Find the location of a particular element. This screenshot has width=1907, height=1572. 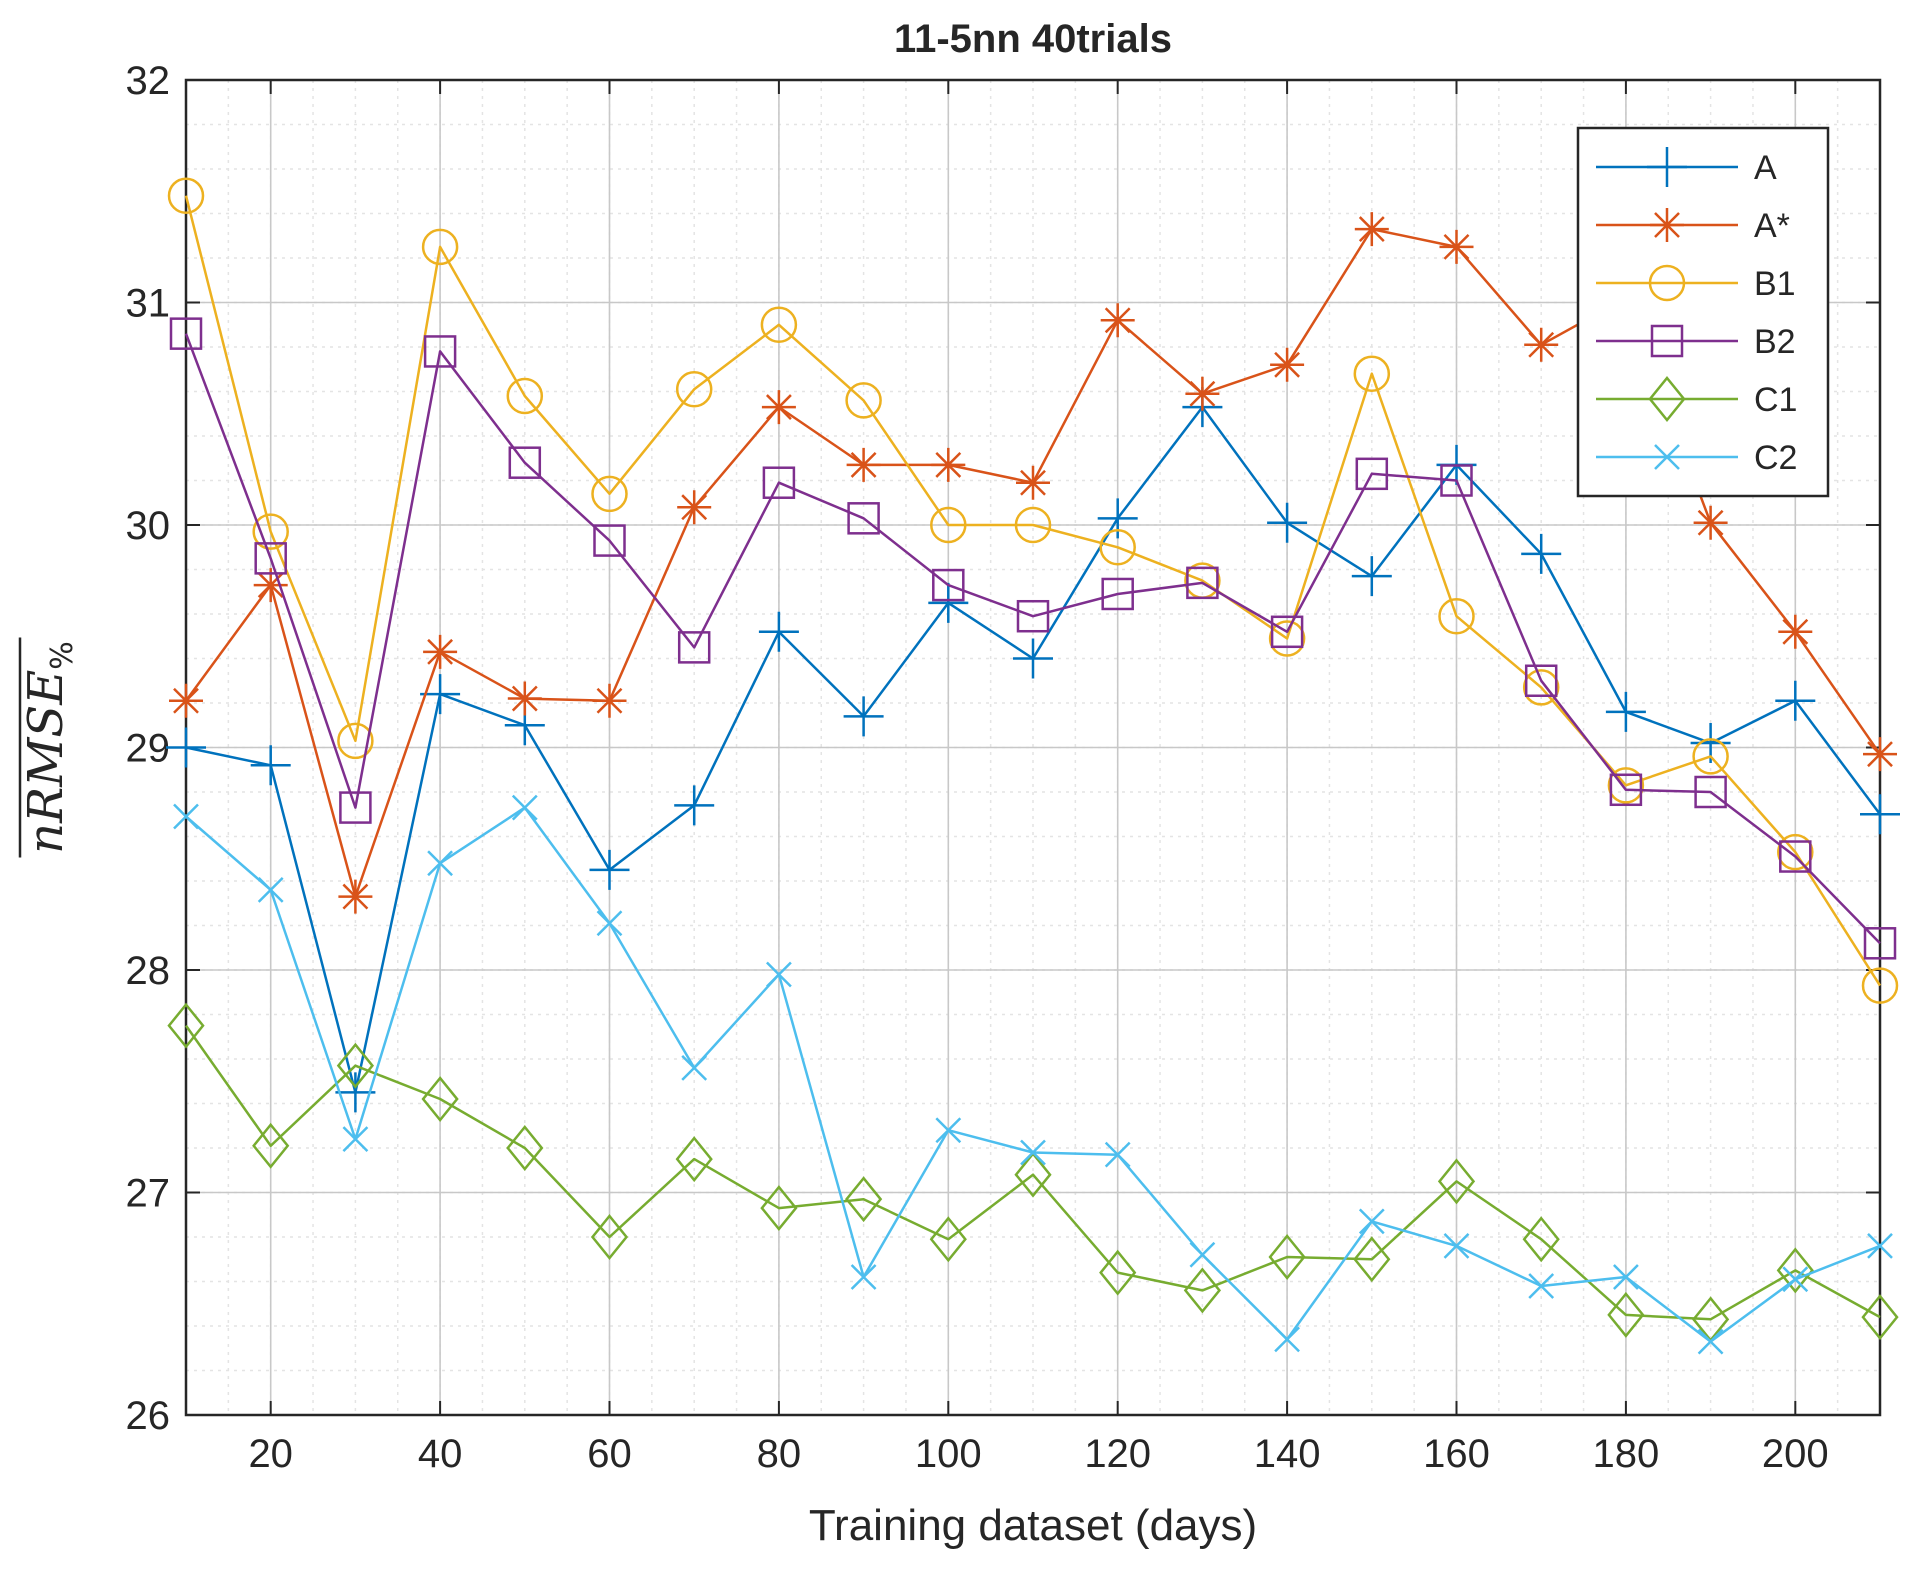

x-tick-label: 100 is located at coordinates (948, 1454).